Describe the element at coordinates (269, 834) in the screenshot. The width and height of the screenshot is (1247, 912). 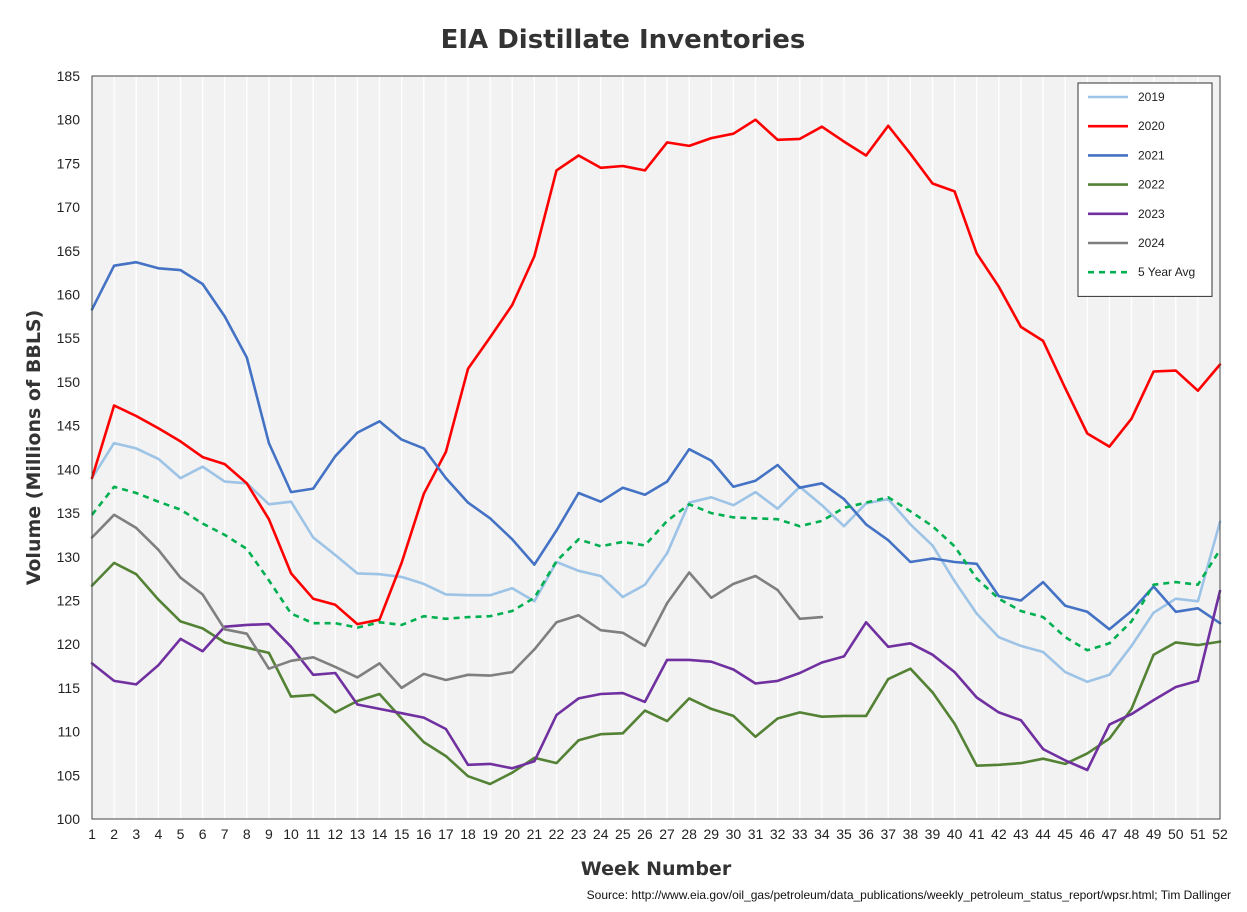
I see `x-tick-label: 9` at that location.